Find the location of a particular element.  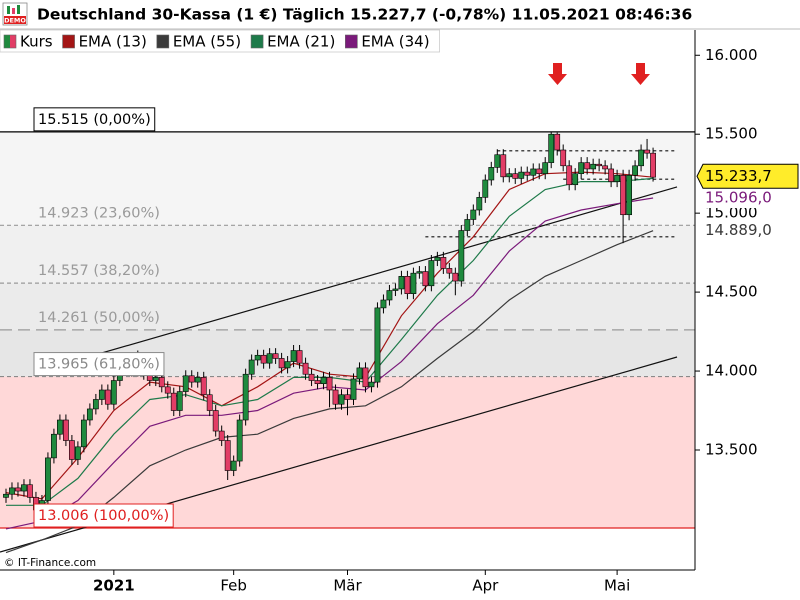

fib-label-text: 13.006 (100,00%) is located at coordinates (103, 516).